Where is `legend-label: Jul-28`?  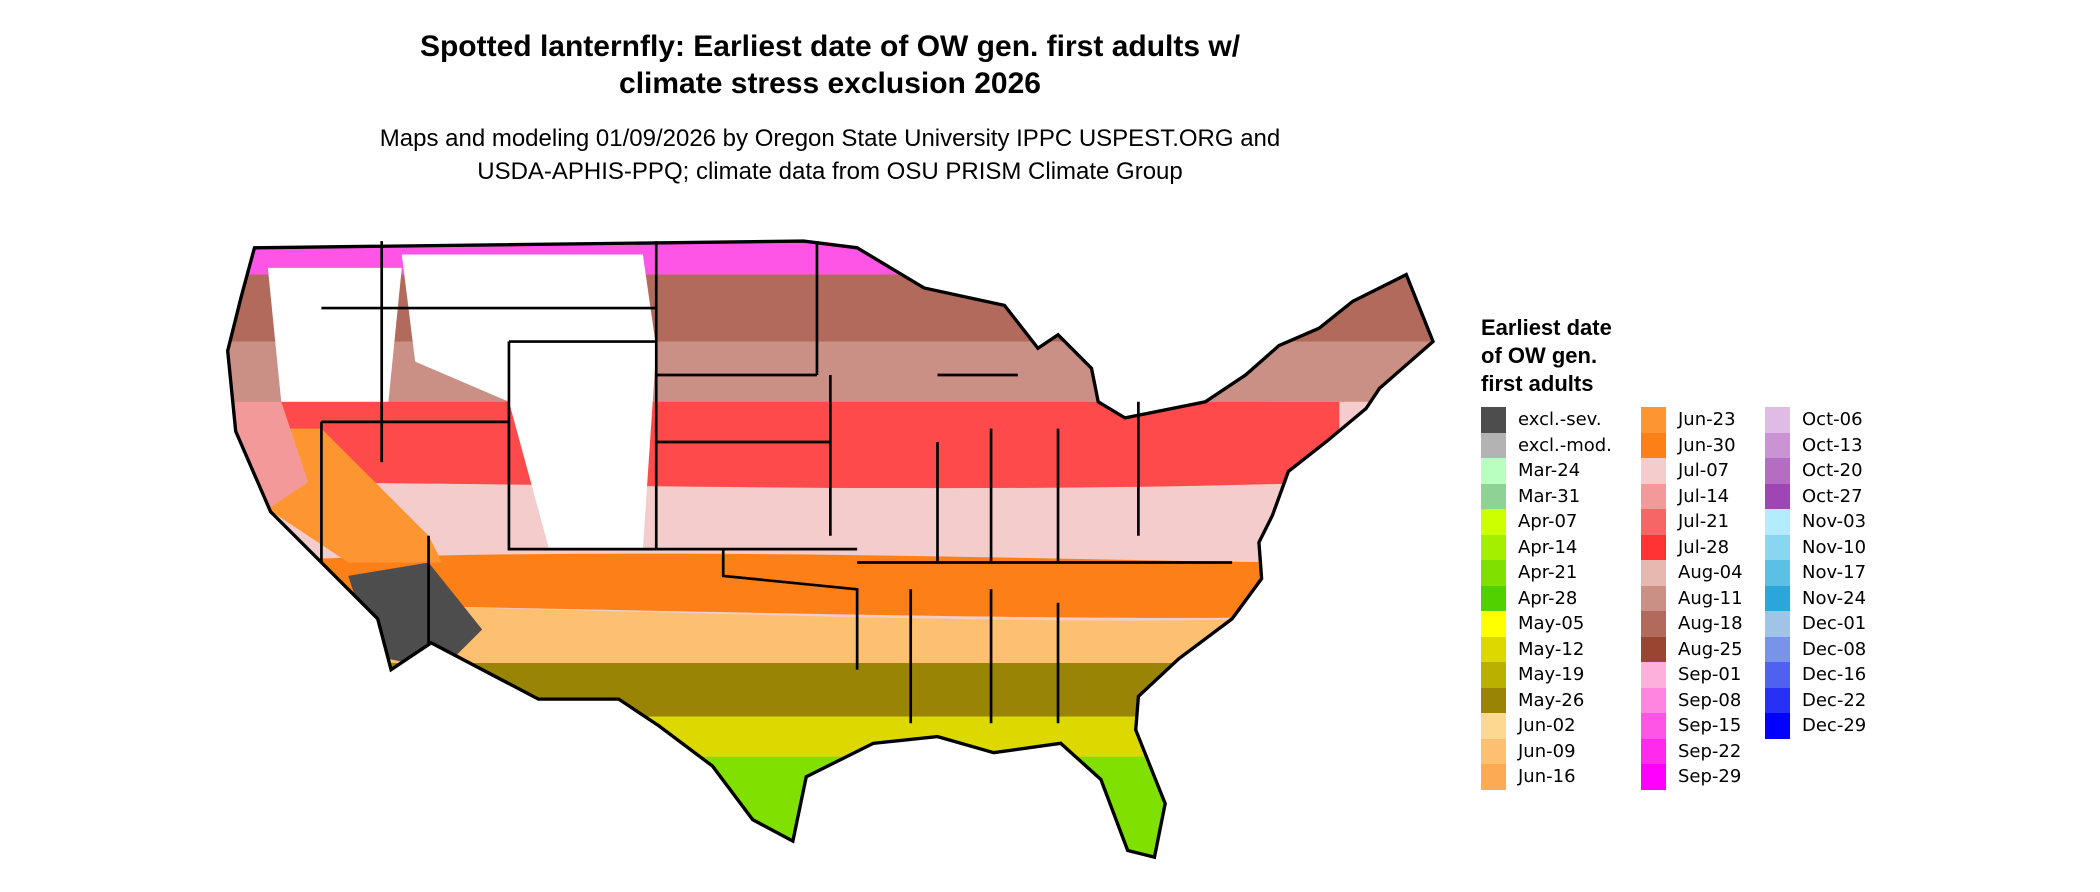 legend-label: Jul-28 is located at coordinates (1704, 547).